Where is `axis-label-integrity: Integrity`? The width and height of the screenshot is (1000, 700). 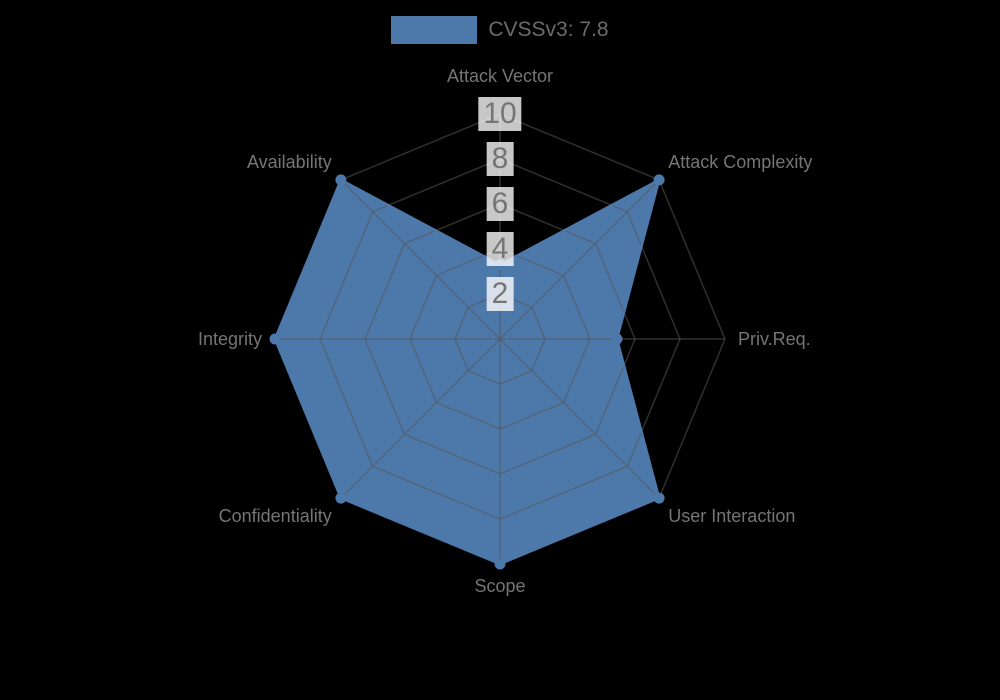 axis-label-integrity: Integrity is located at coordinates (229, 339).